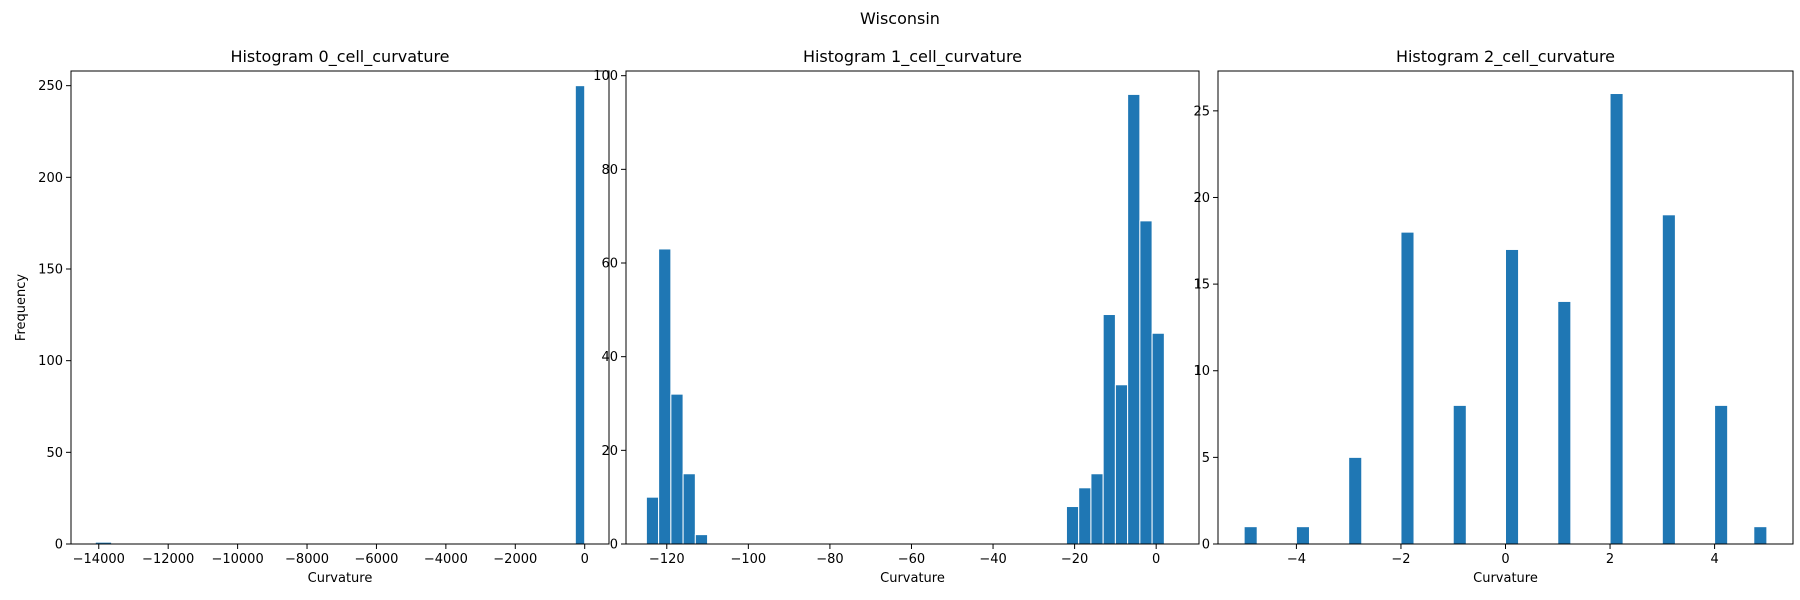 The image size is (1800, 600). I want to click on histogram-1-xtick-label-2: −80, so click(829, 559).